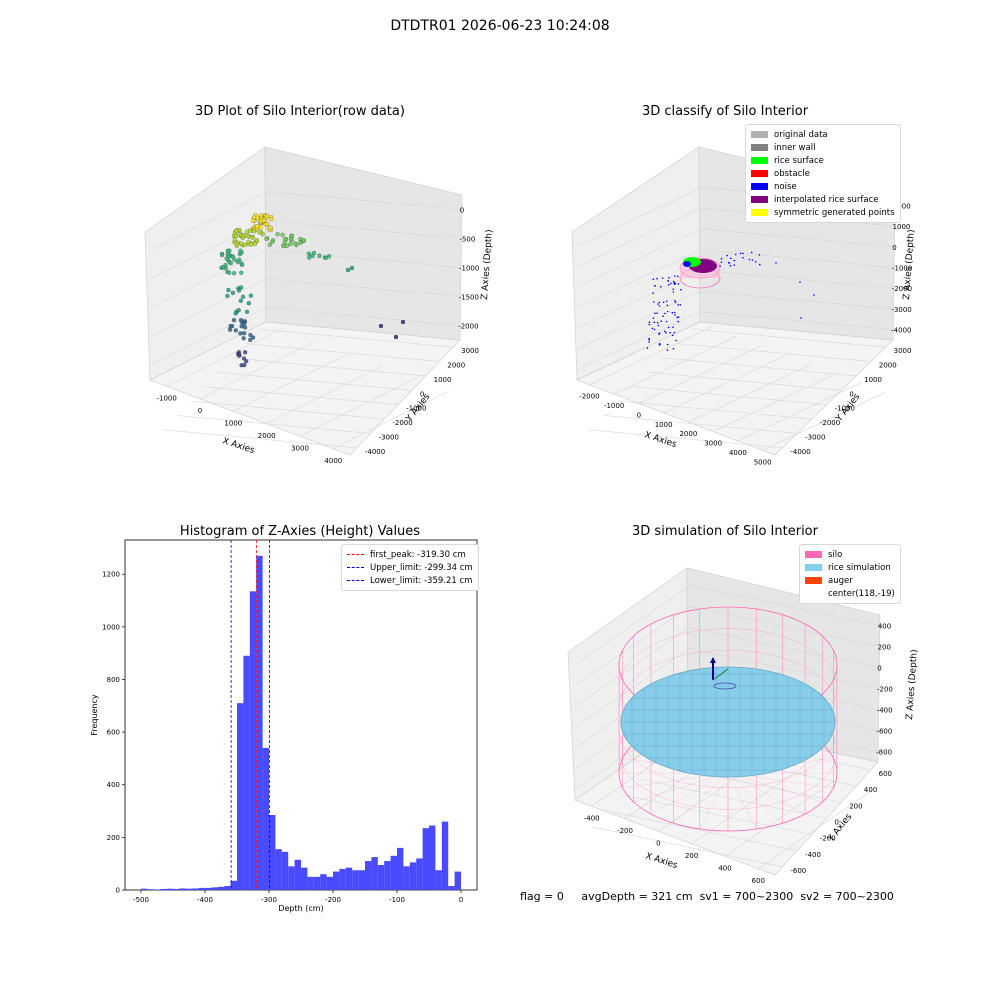  Describe the element at coordinates (813, 855) in the screenshot. I see `y-tick-label: -400` at that location.